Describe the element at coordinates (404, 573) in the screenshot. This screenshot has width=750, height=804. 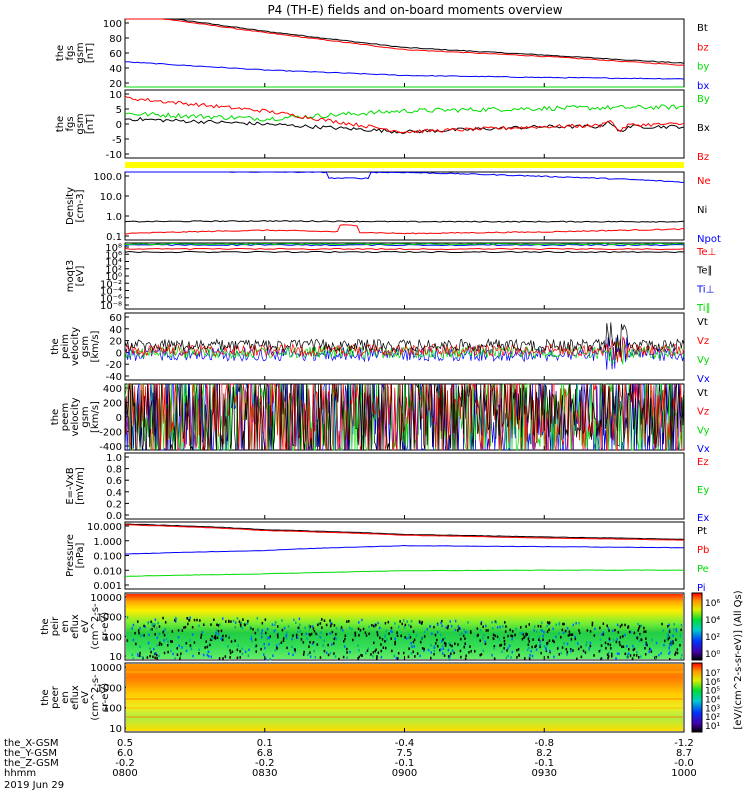
I see `trace-Pe` at that location.